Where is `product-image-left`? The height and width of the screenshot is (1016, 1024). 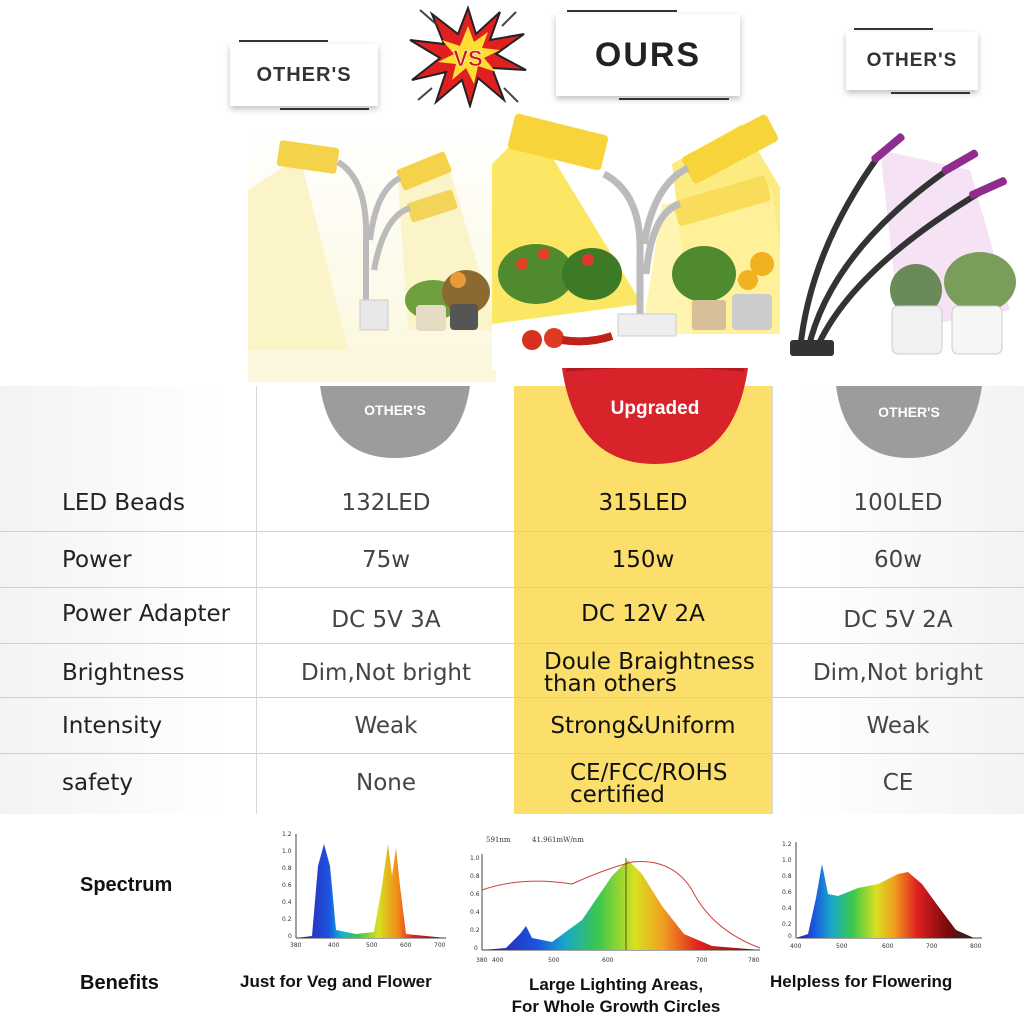
product-image-left is located at coordinates (372, 251).